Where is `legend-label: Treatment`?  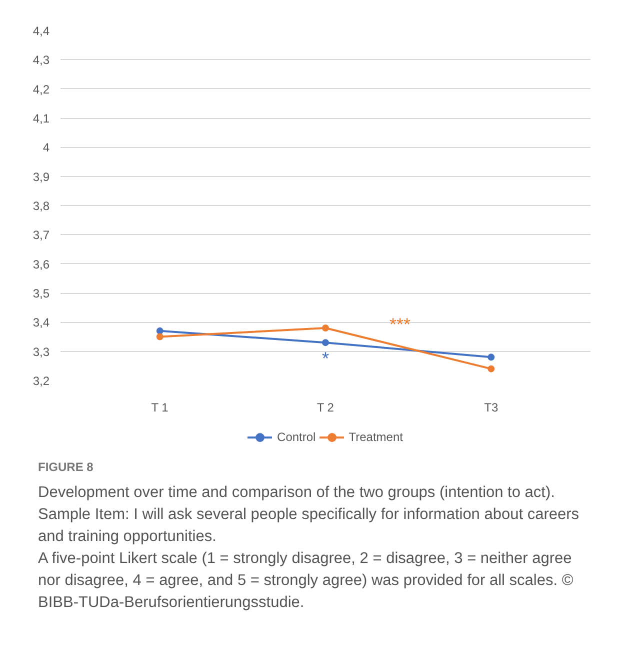
legend-label: Treatment is located at coordinates (375, 437).